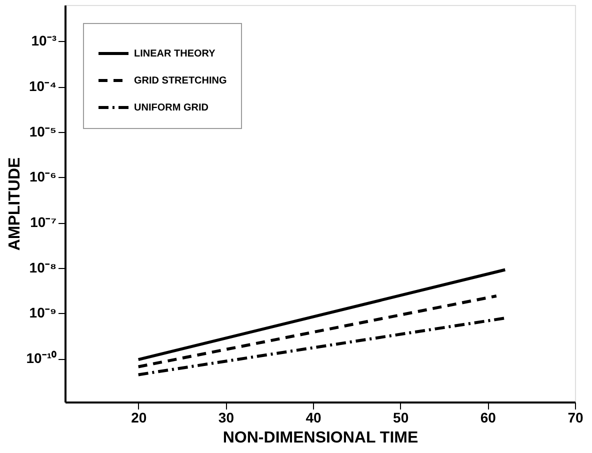  Describe the element at coordinates (171, 108) in the screenshot. I see `legend-label: UNIFORM GRID` at that location.